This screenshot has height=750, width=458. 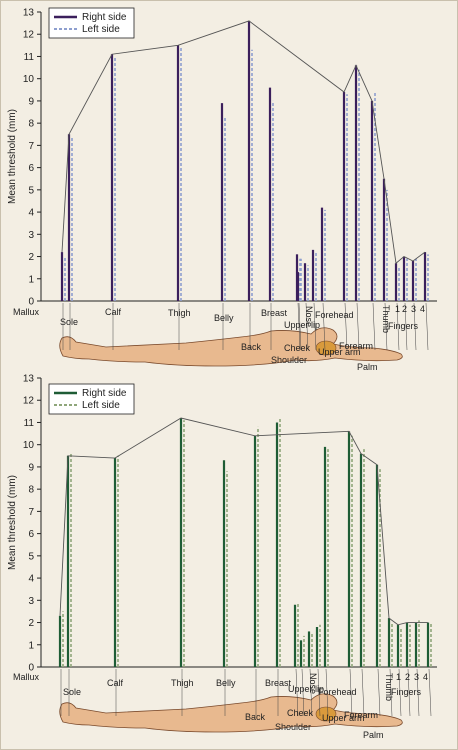 I want to click on y-tick-label: 0, so click(x=31, y=302).